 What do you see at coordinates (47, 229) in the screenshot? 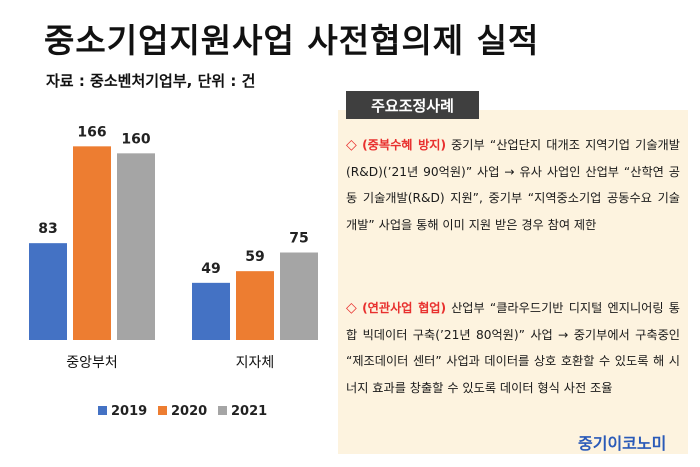
I see `data-label: 83` at bounding box center [47, 229].